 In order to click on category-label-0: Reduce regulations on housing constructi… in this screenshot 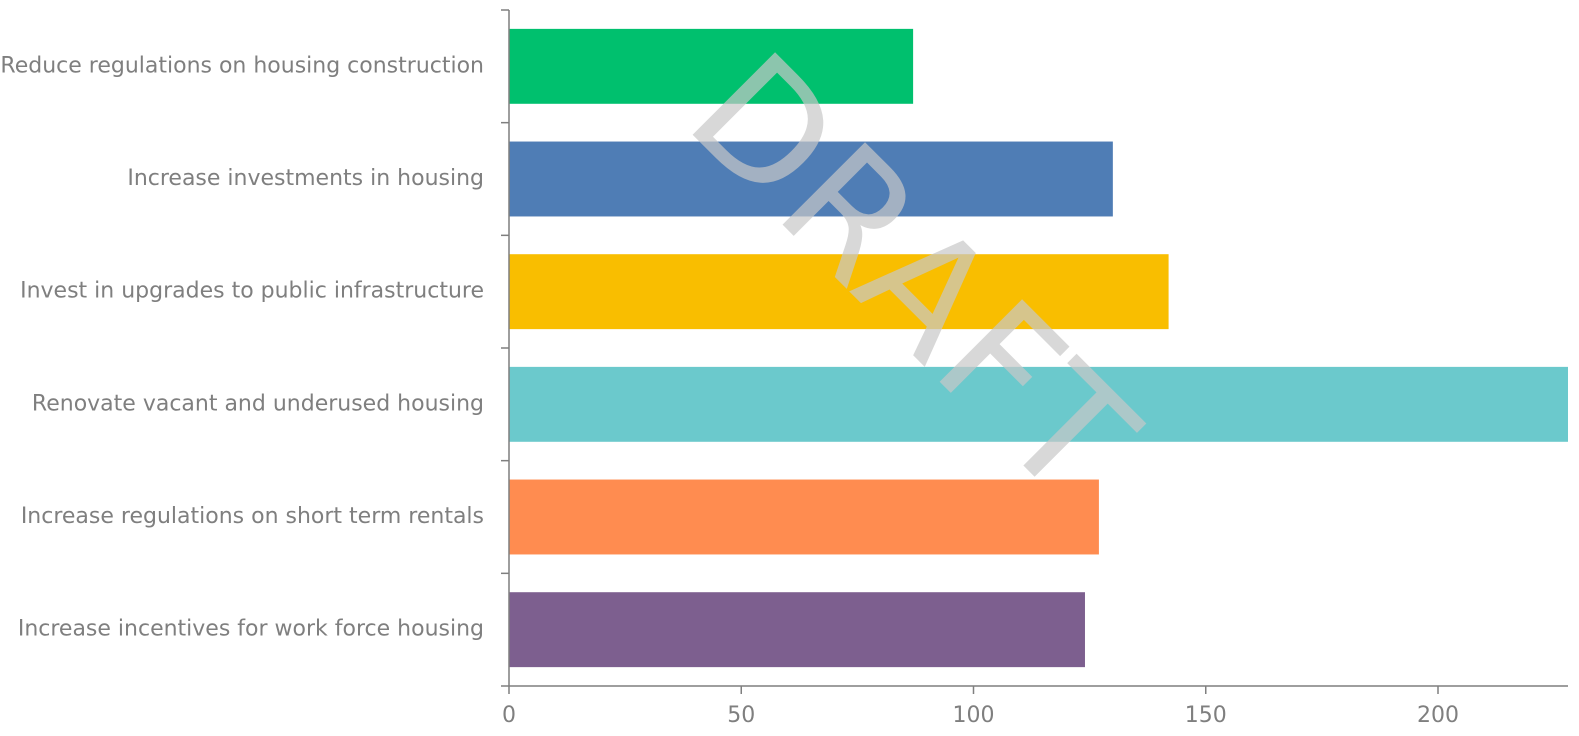, I will do `click(242, 65)`.